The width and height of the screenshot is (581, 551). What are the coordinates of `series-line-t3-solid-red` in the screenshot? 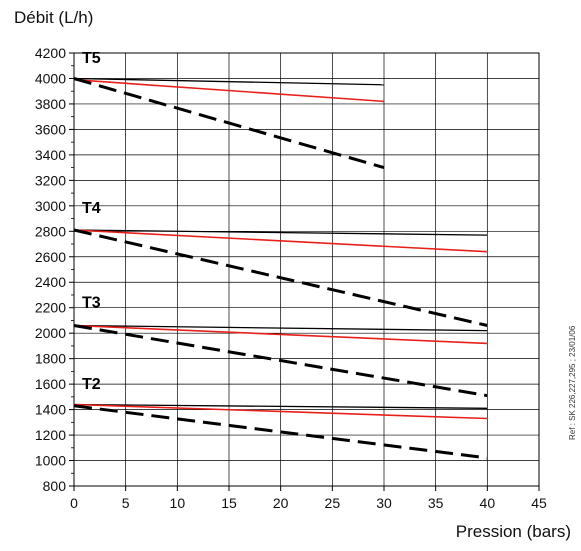 It's located at (280, 334).